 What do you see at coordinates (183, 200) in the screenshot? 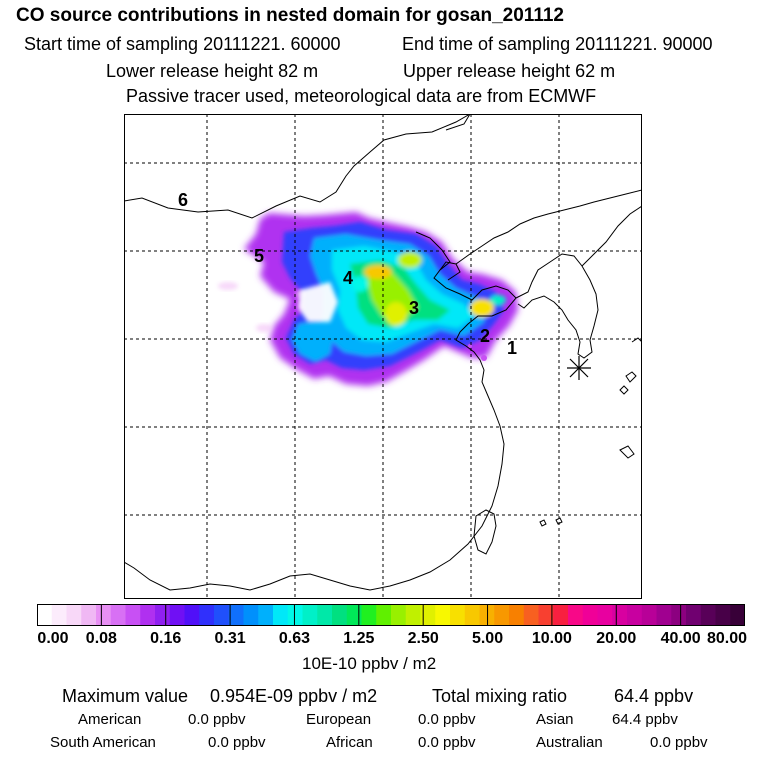
I see `source-marker-6: 6` at bounding box center [183, 200].